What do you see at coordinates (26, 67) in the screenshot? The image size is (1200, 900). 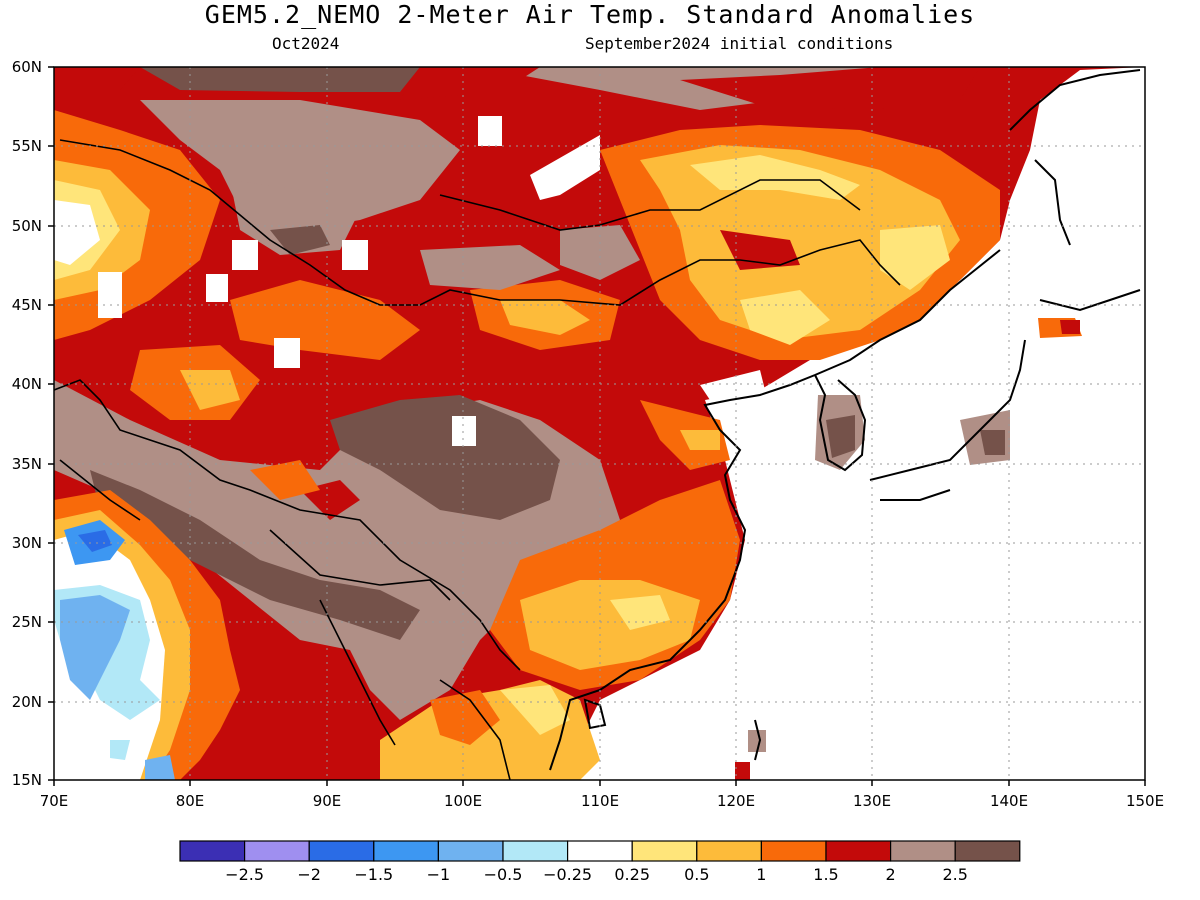 I see `lat-label-60n: 60N` at bounding box center [26, 67].